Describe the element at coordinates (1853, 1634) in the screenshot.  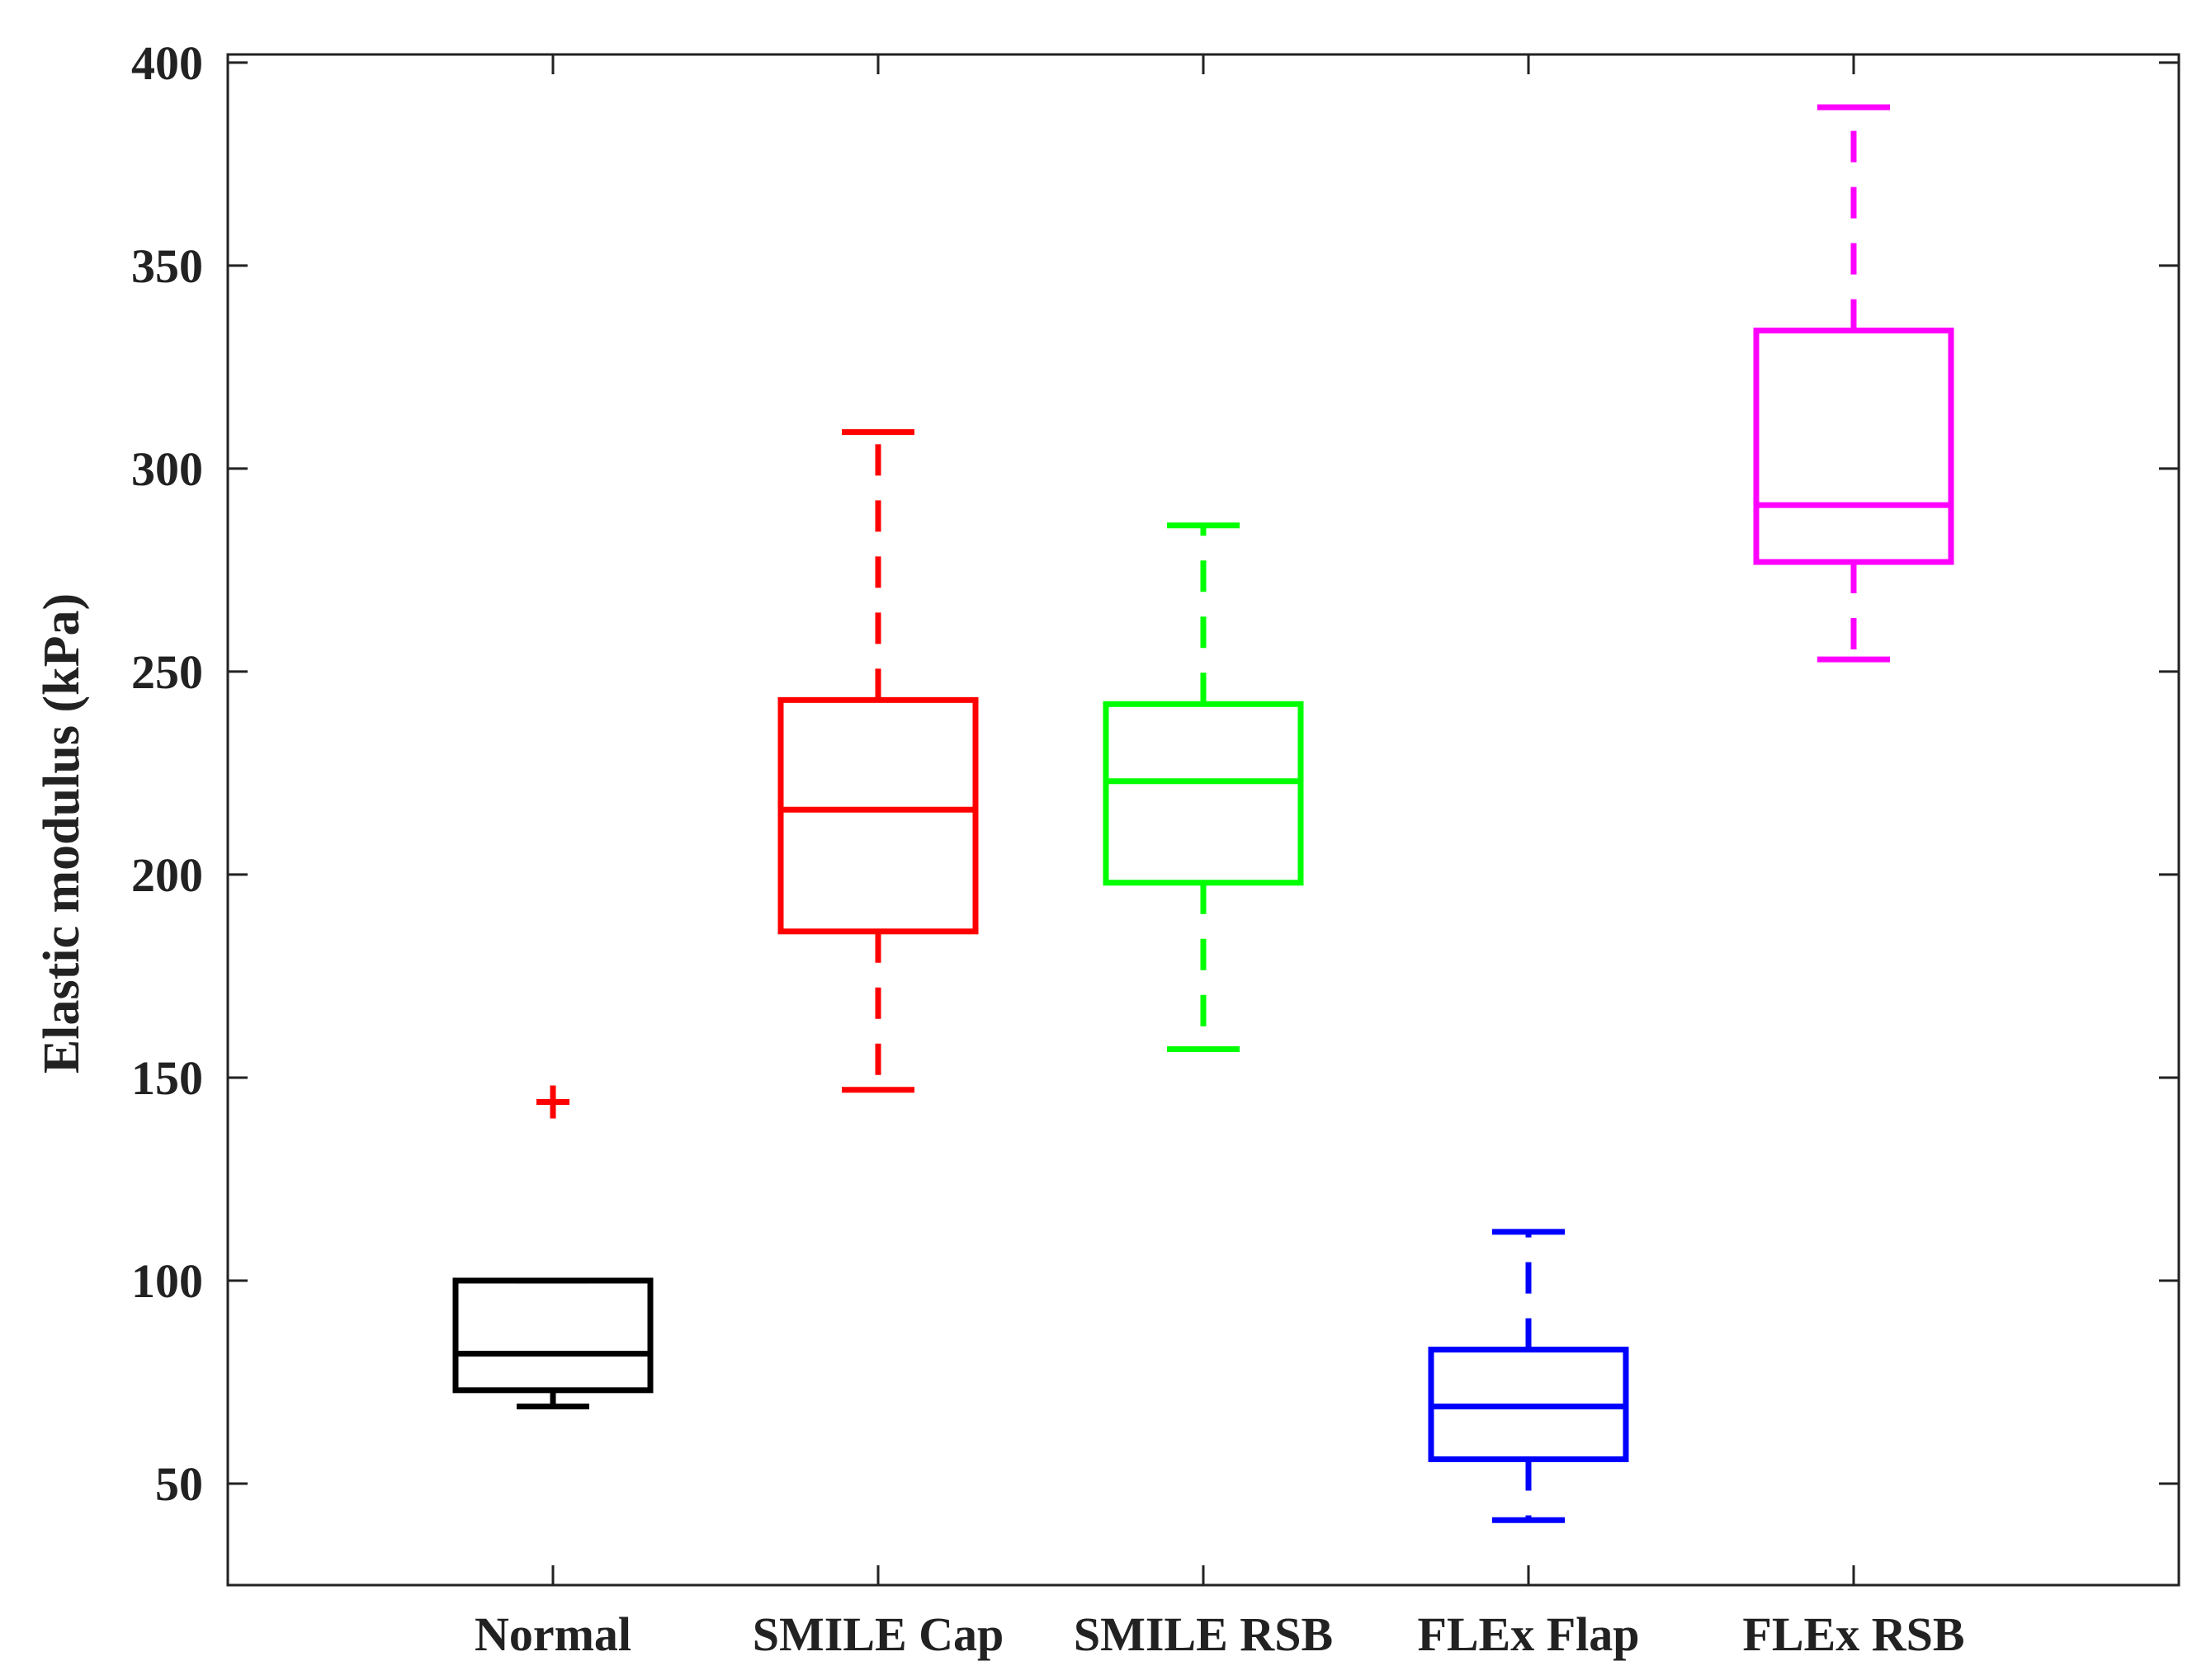
I see `x-tick-label: FLEx RSB` at that location.